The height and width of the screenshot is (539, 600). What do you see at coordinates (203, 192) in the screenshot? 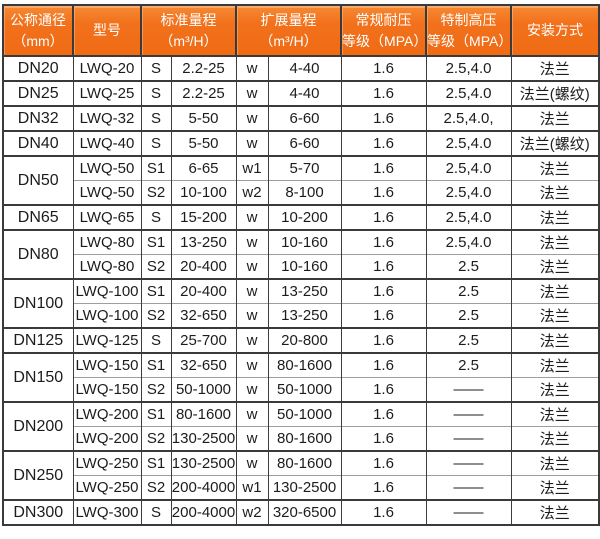
I see `std-range-cell: 10-100` at bounding box center [203, 192].